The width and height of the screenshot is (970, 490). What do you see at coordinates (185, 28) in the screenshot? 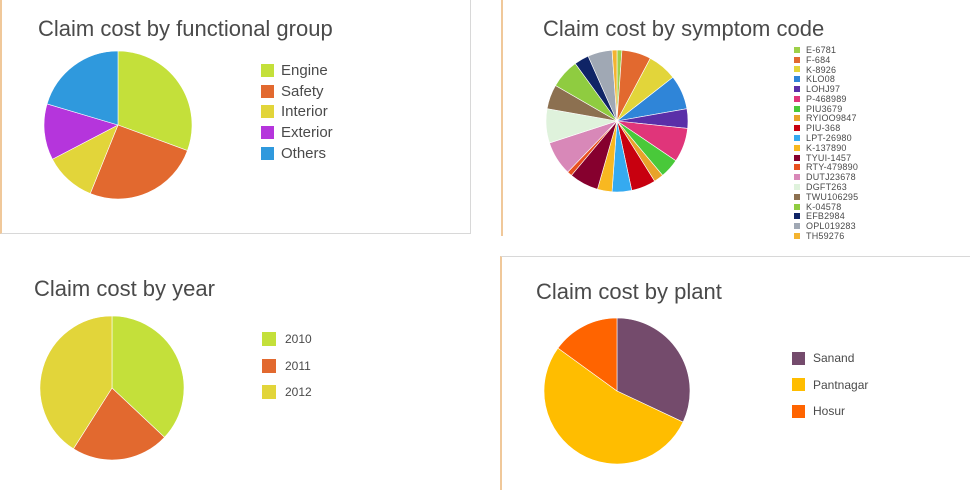
I see `chart-title: Claim cost by functional group` at bounding box center [185, 28].